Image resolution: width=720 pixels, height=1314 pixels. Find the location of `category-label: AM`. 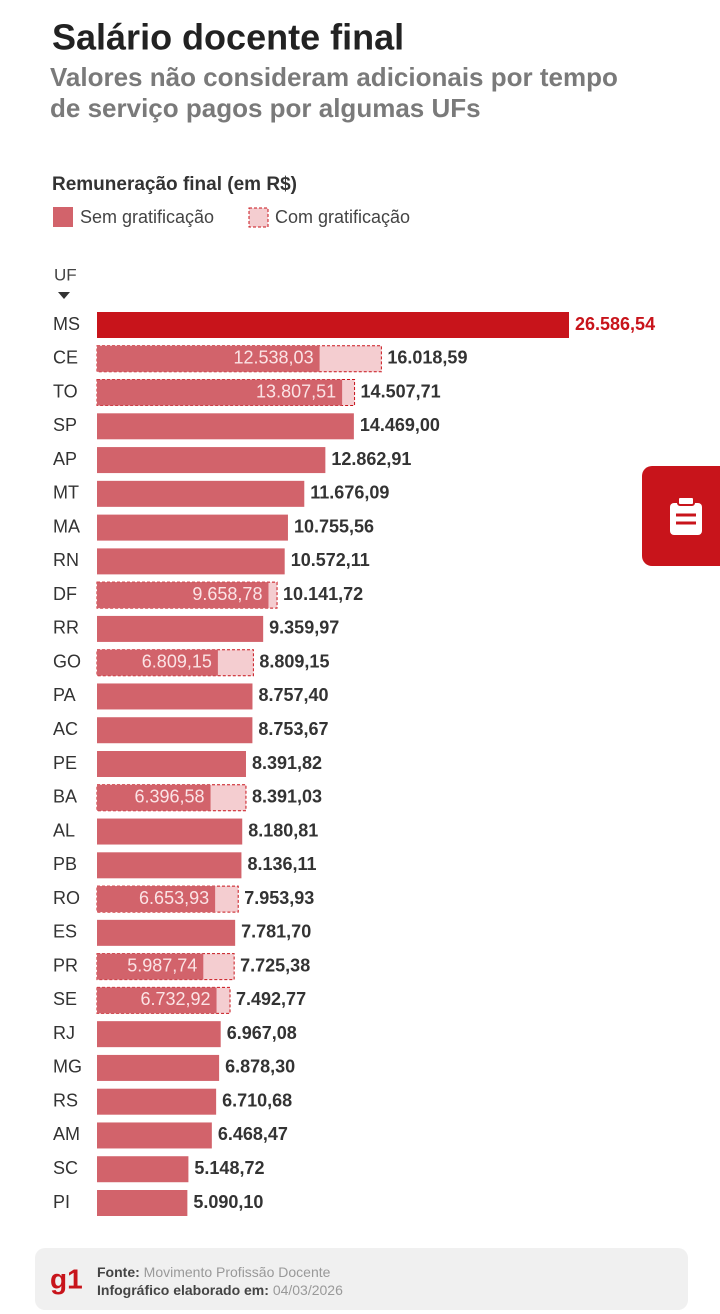

category-label: AM is located at coordinates (66, 1134).